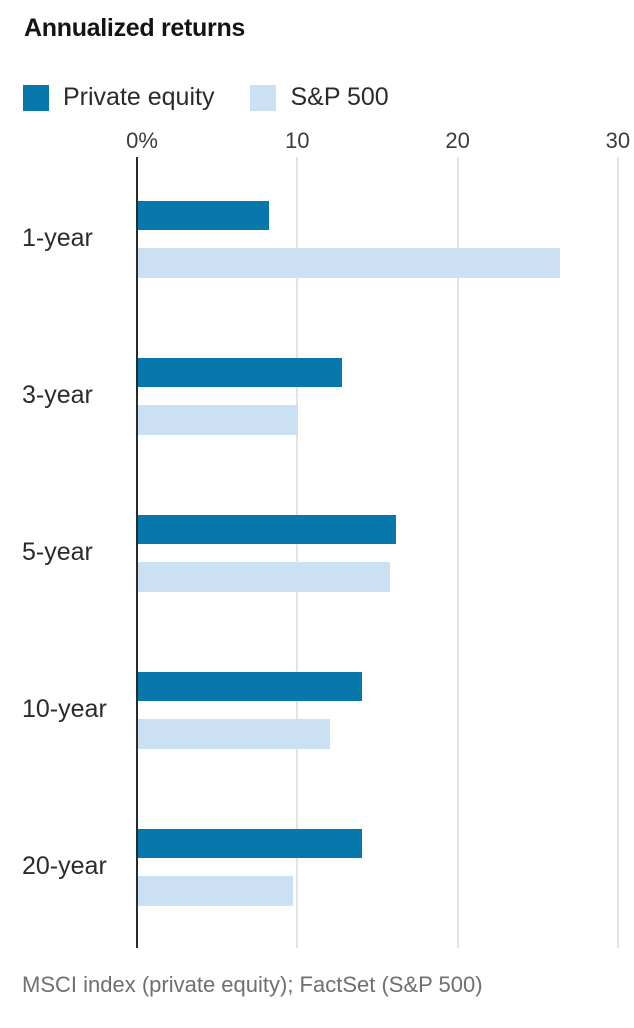 This screenshot has height=1028, width=634. What do you see at coordinates (250, 843) in the screenshot?
I see `bar-private-equity-20-year` at bounding box center [250, 843].